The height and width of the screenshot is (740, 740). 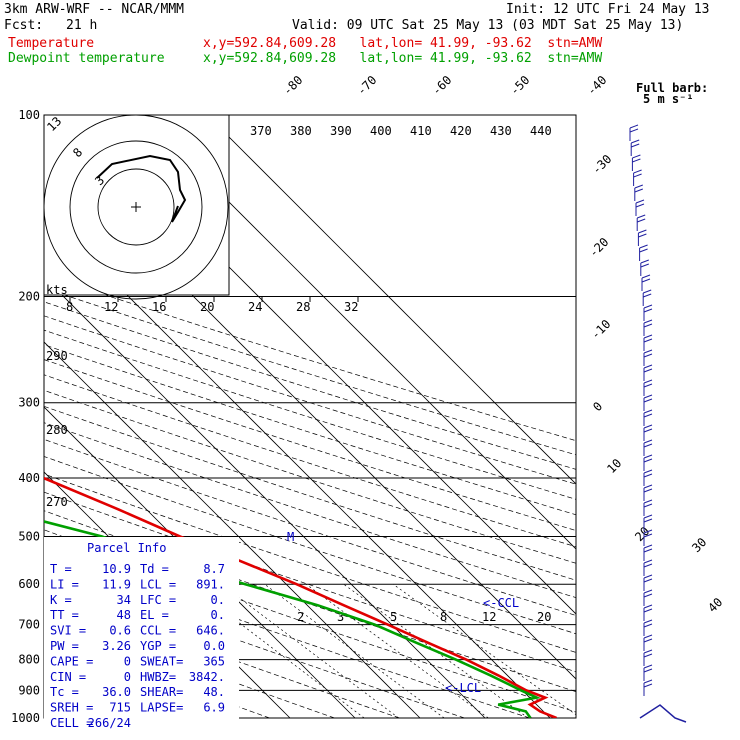 I want to click on parcel-info-label: Td =, so click(x=154, y=569).